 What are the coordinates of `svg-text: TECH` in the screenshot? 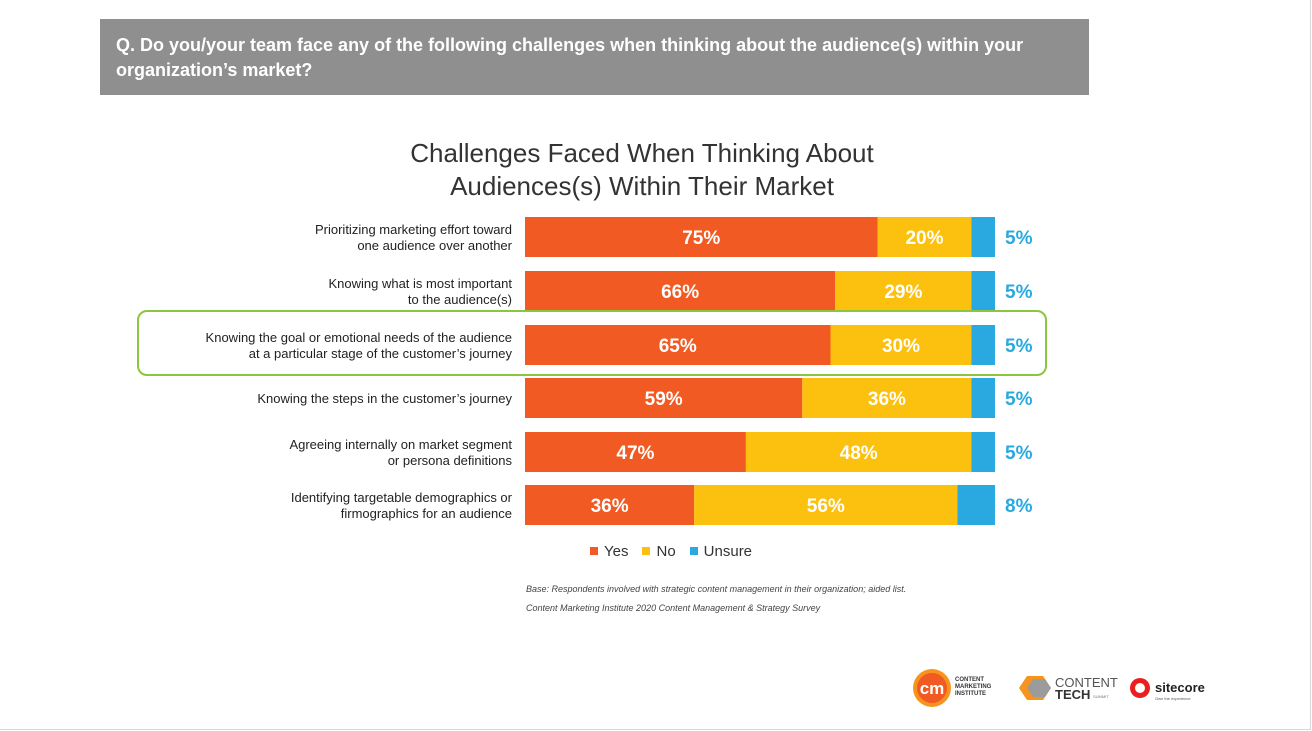 It's located at (1072, 694).